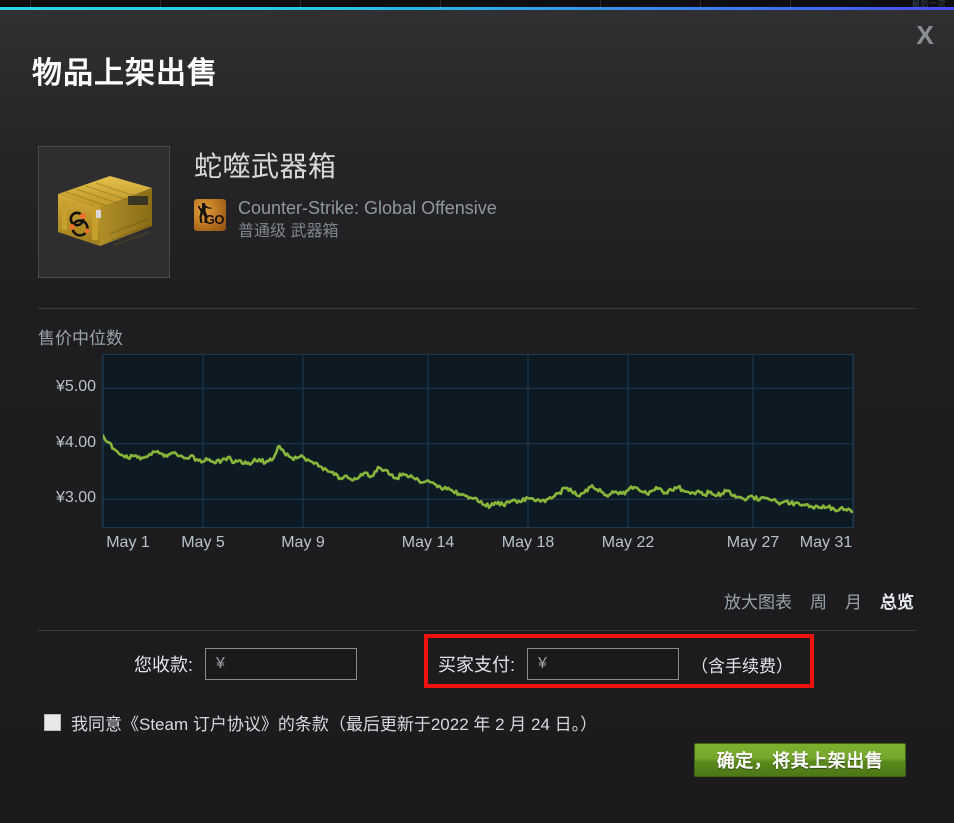  What do you see at coordinates (800, 760) in the screenshot?
I see `confirm-list-item-button: 确定，将其上架出售` at bounding box center [800, 760].